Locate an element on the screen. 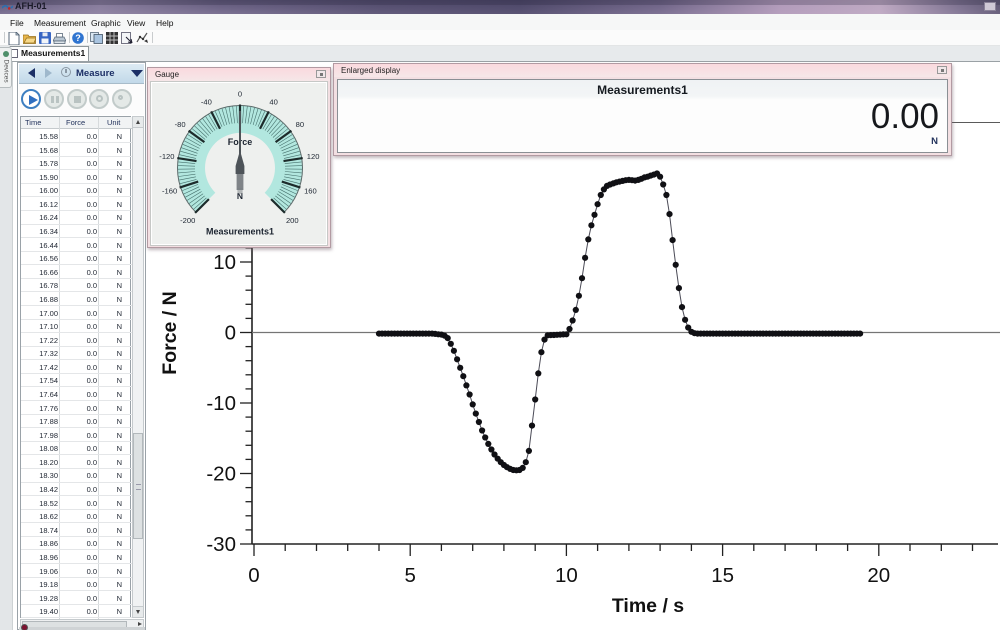 The width and height of the screenshot is (1000, 630). svg-text: 80 is located at coordinates (300, 124).